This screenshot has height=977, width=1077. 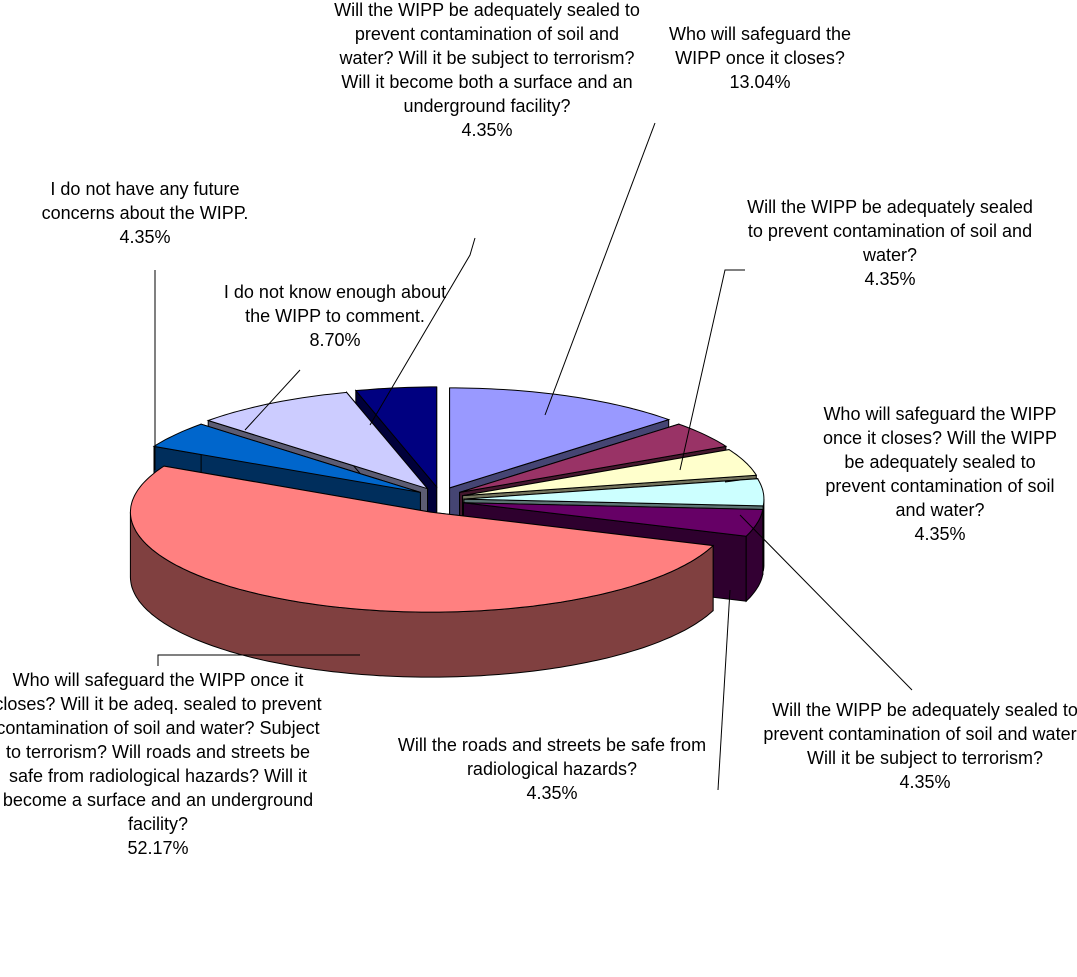 What do you see at coordinates (335, 340) in the screenshot?
I see `value-label: 8.70%` at bounding box center [335, 340].